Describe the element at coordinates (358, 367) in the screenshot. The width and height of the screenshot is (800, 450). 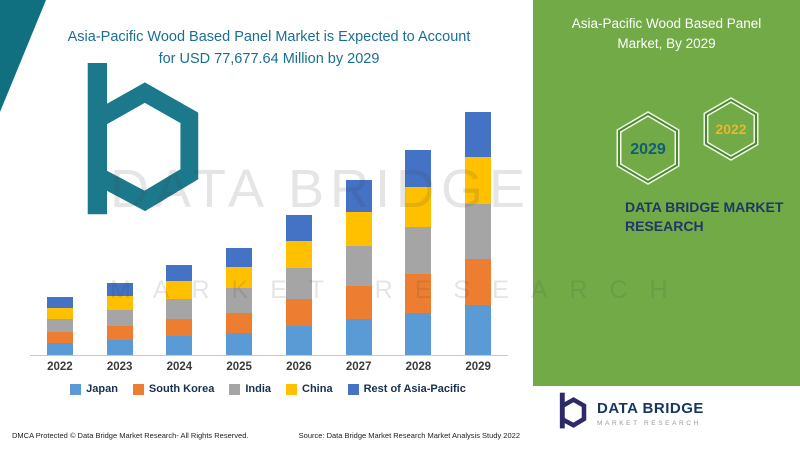
I see `x-tick-2027: 2027` at that location.